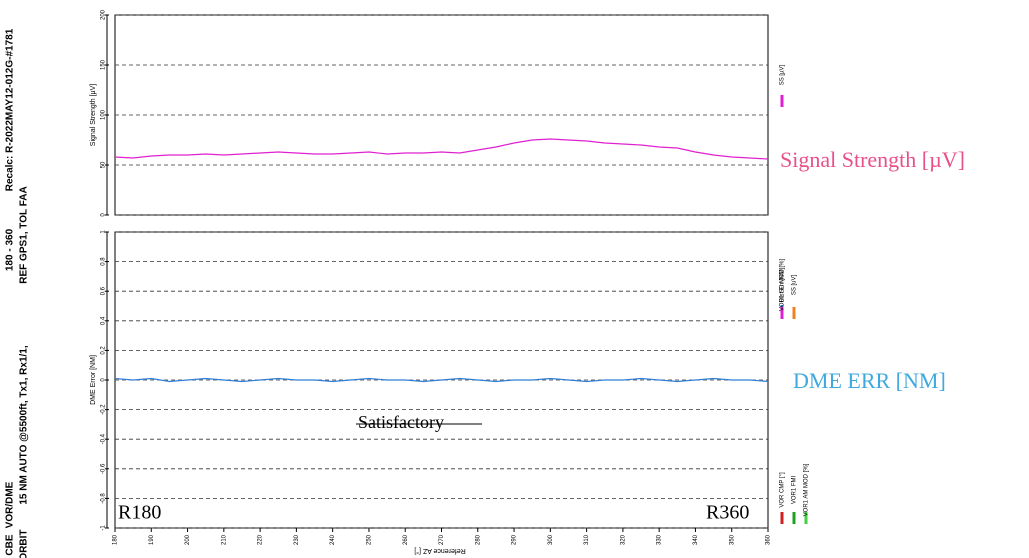 The image size is (1029, 558). I want to click on x-tick-label: 350, so click(732, 539).